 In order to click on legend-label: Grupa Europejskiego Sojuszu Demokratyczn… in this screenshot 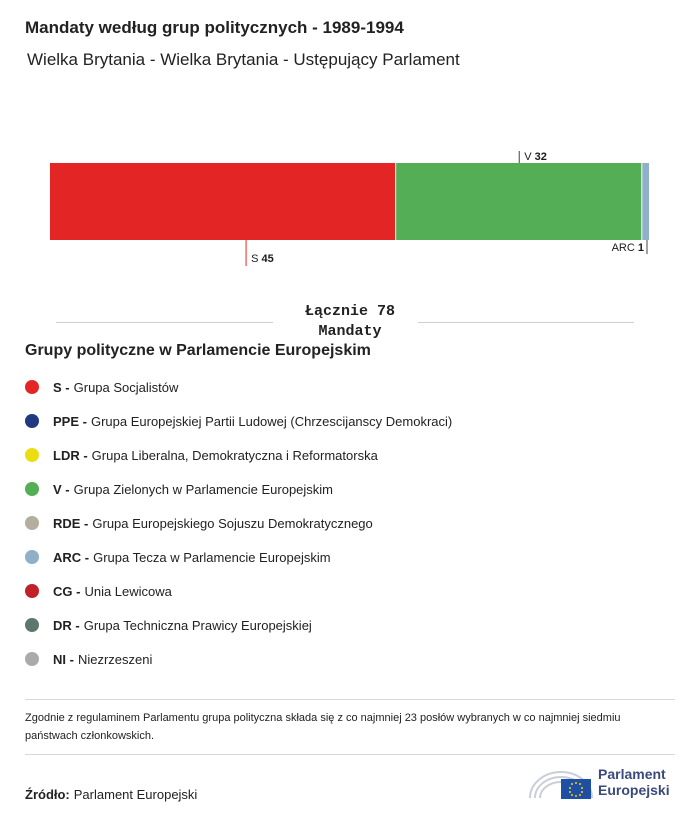, I will do `click(232, 523)`.